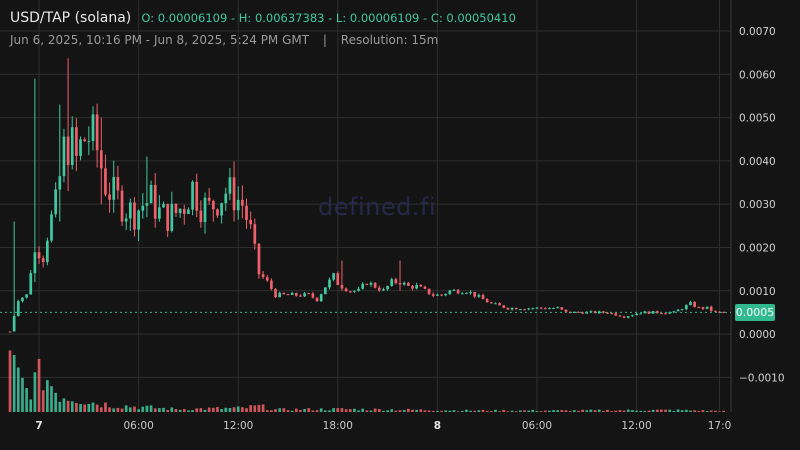 This screenshot has height=450, width=800. I want to click on resolution-label: Resolution: 15m, so click(389, 40).